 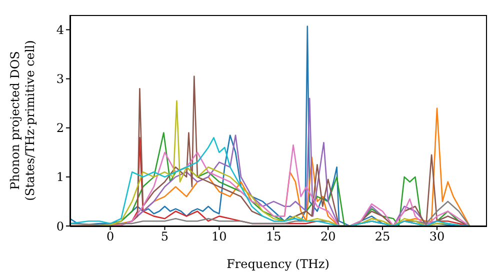 I want to click on y-axis-title: Phonon projected DOS (States/THz·primitive cell), so click(x=22, y=120).